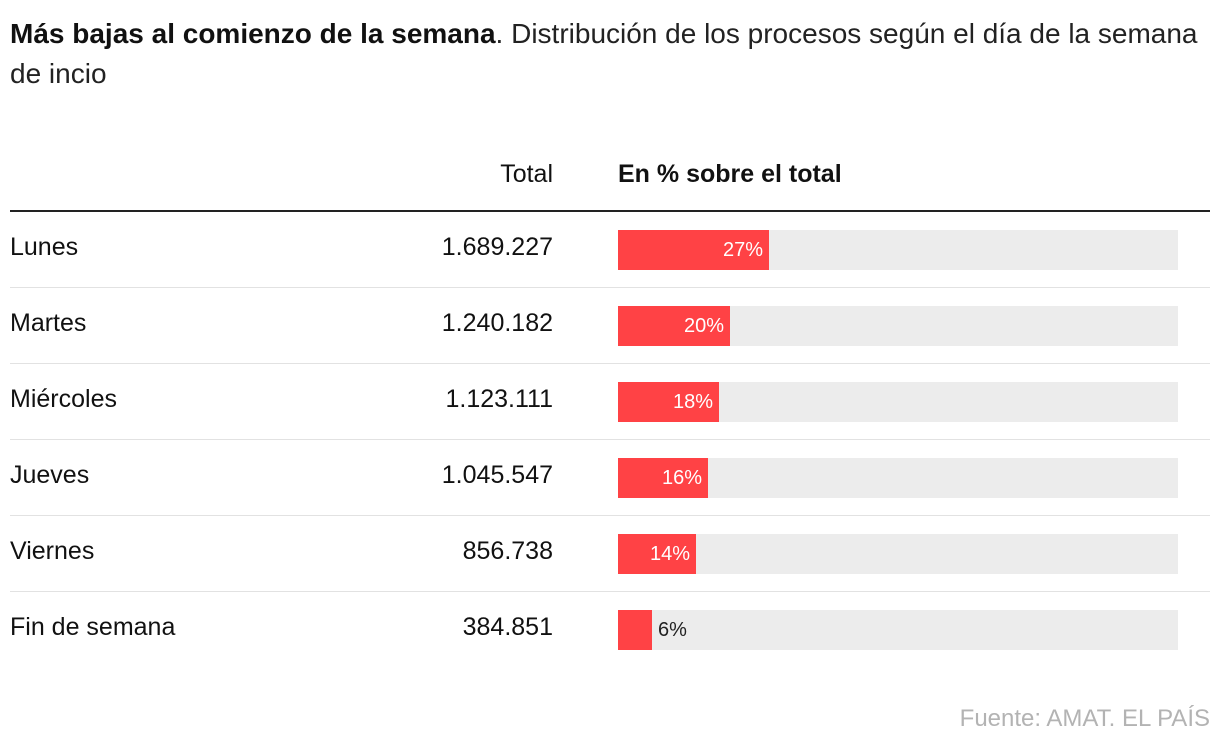 Image resolution: width=1220 pixels, height=750 pixels. What do you see at coordinates (610, 630) in the screenshot?
I see `table-row: Fin de semana 384.851 6%` at bounding box center [610, 630].